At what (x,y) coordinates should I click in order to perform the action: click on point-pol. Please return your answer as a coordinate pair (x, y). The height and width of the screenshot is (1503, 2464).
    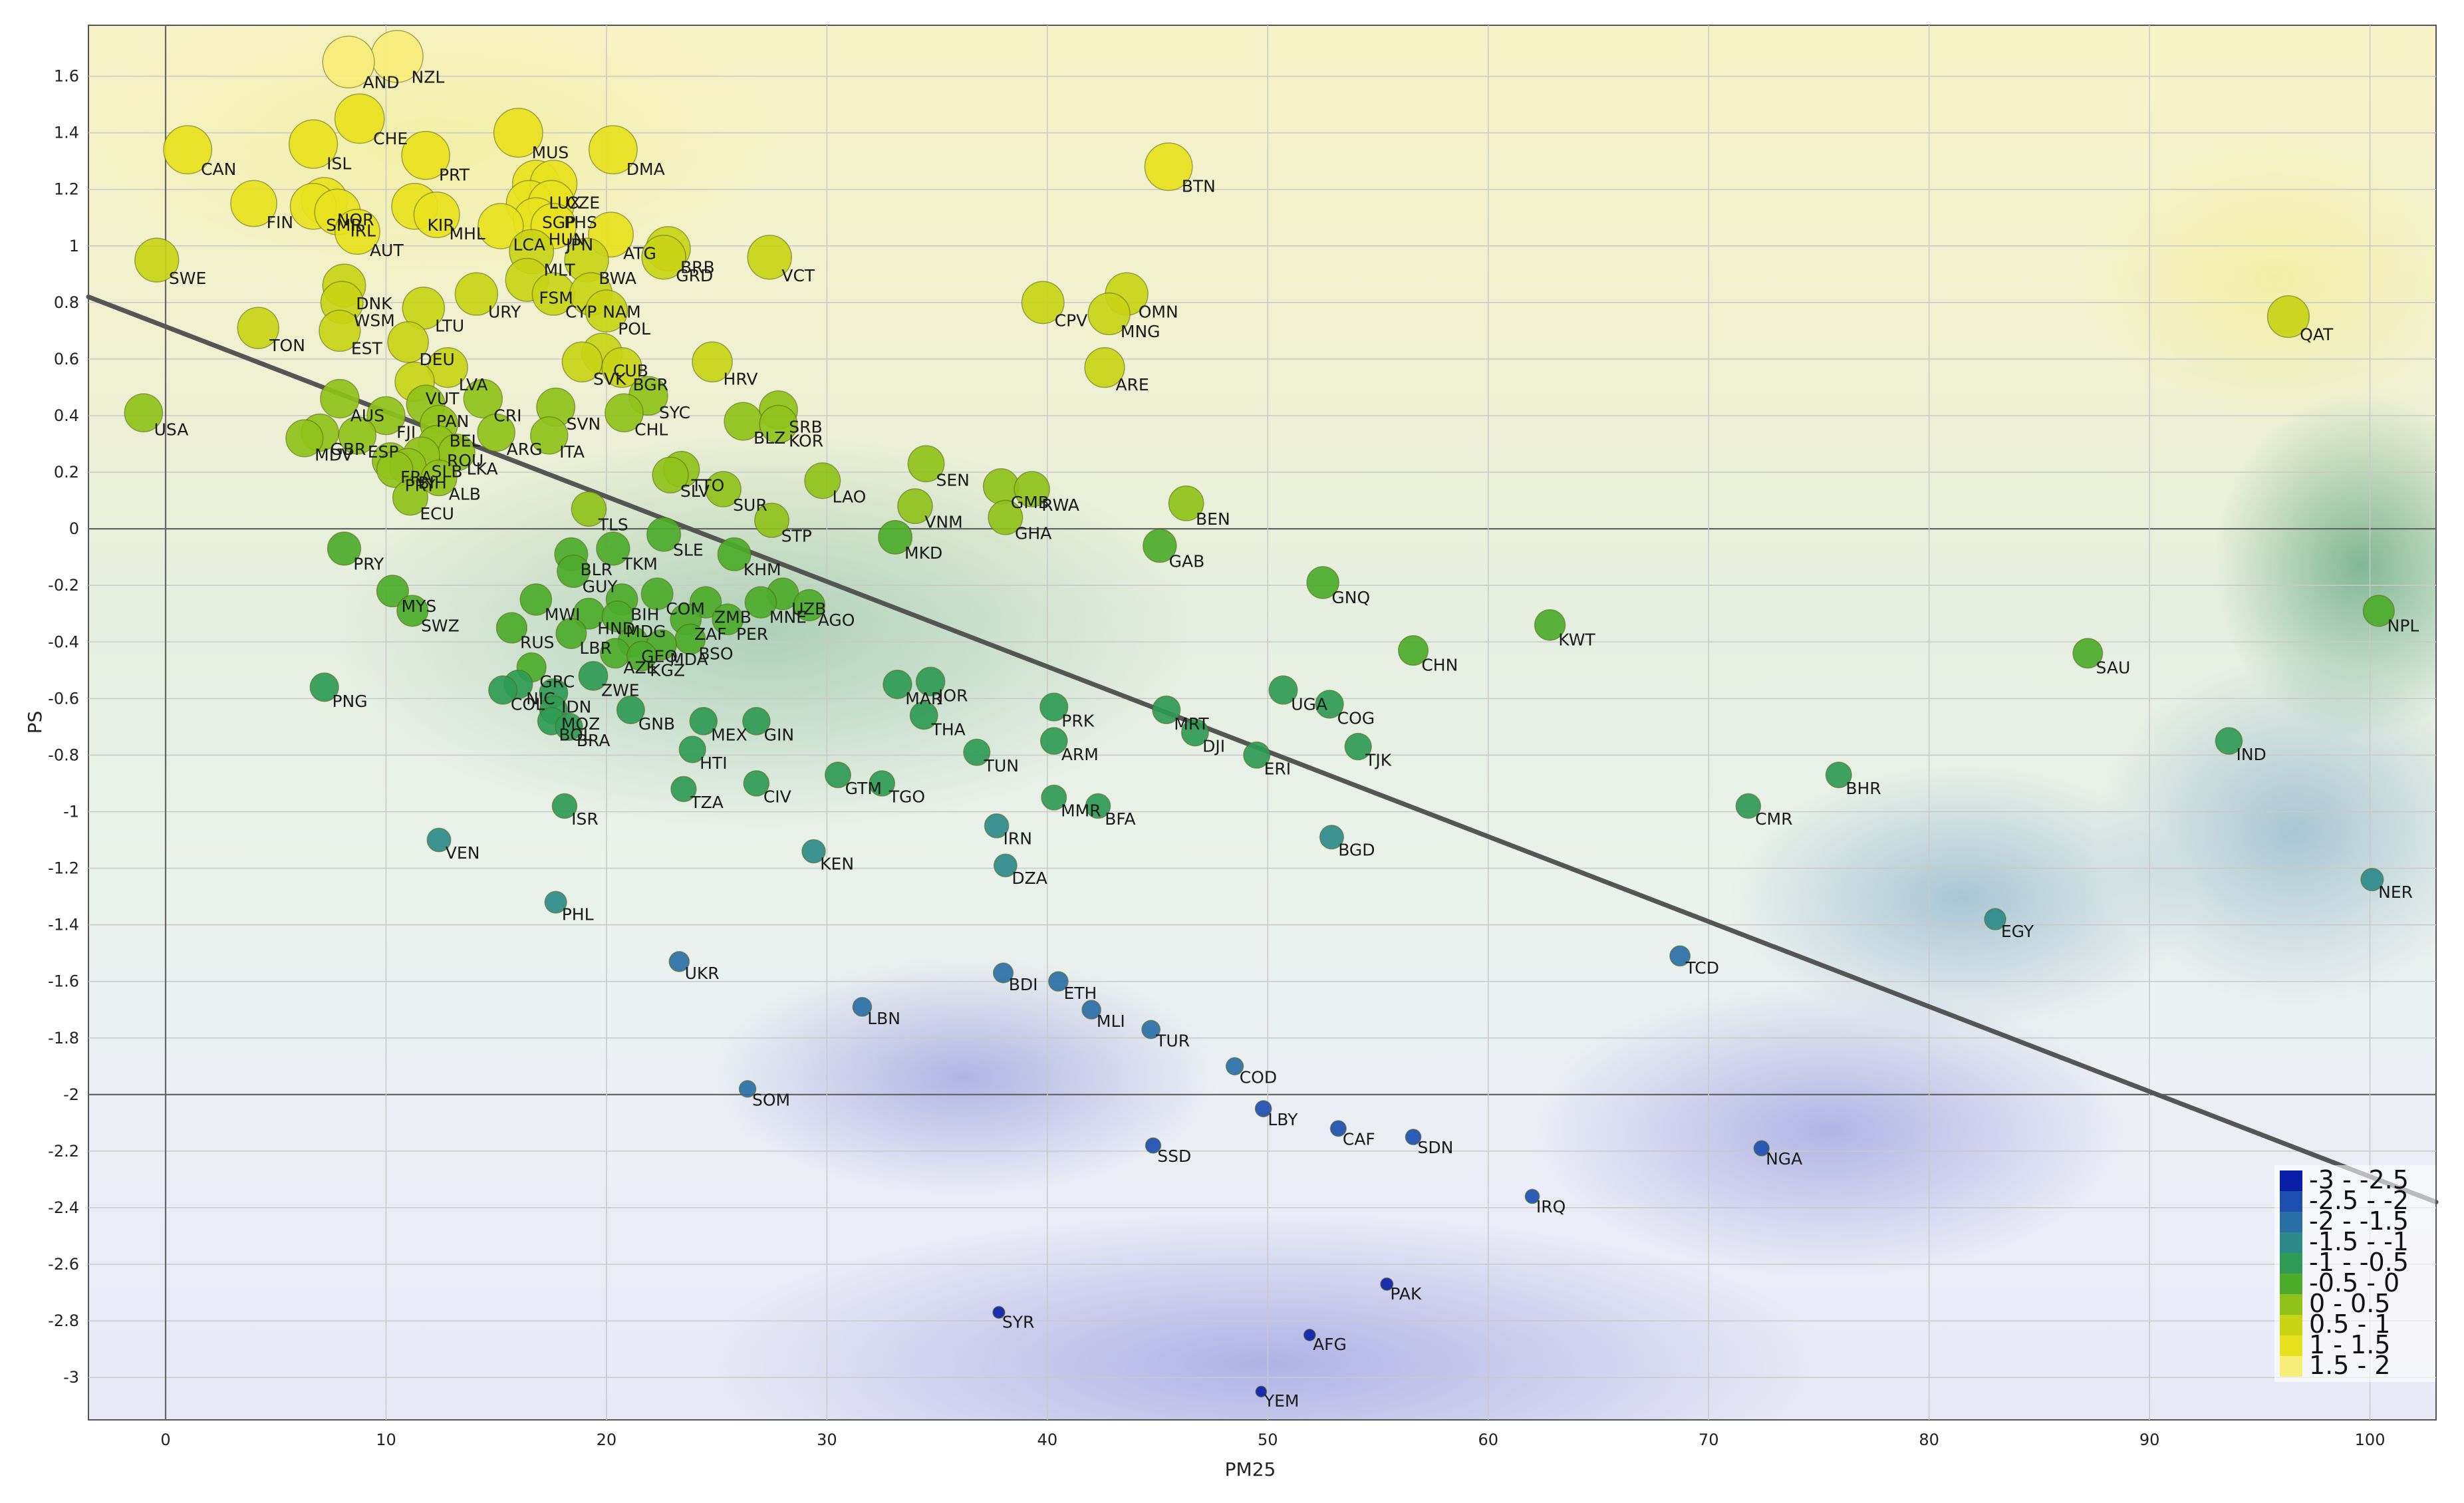
    Looking at the image, I should click on (606, 311).